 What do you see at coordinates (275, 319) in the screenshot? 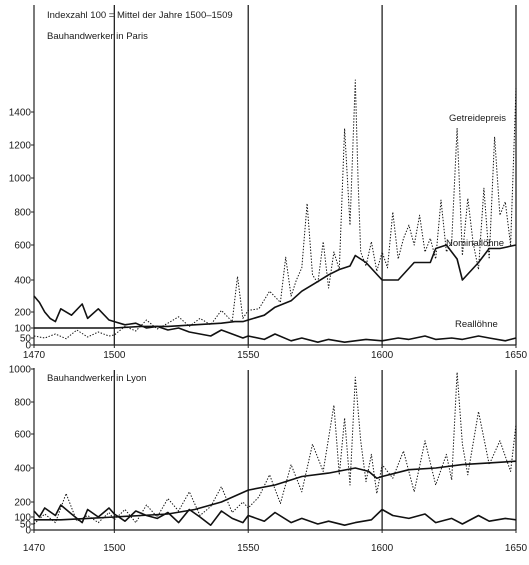
I see `top-series-realloehne` at bounding box center [275, 319].